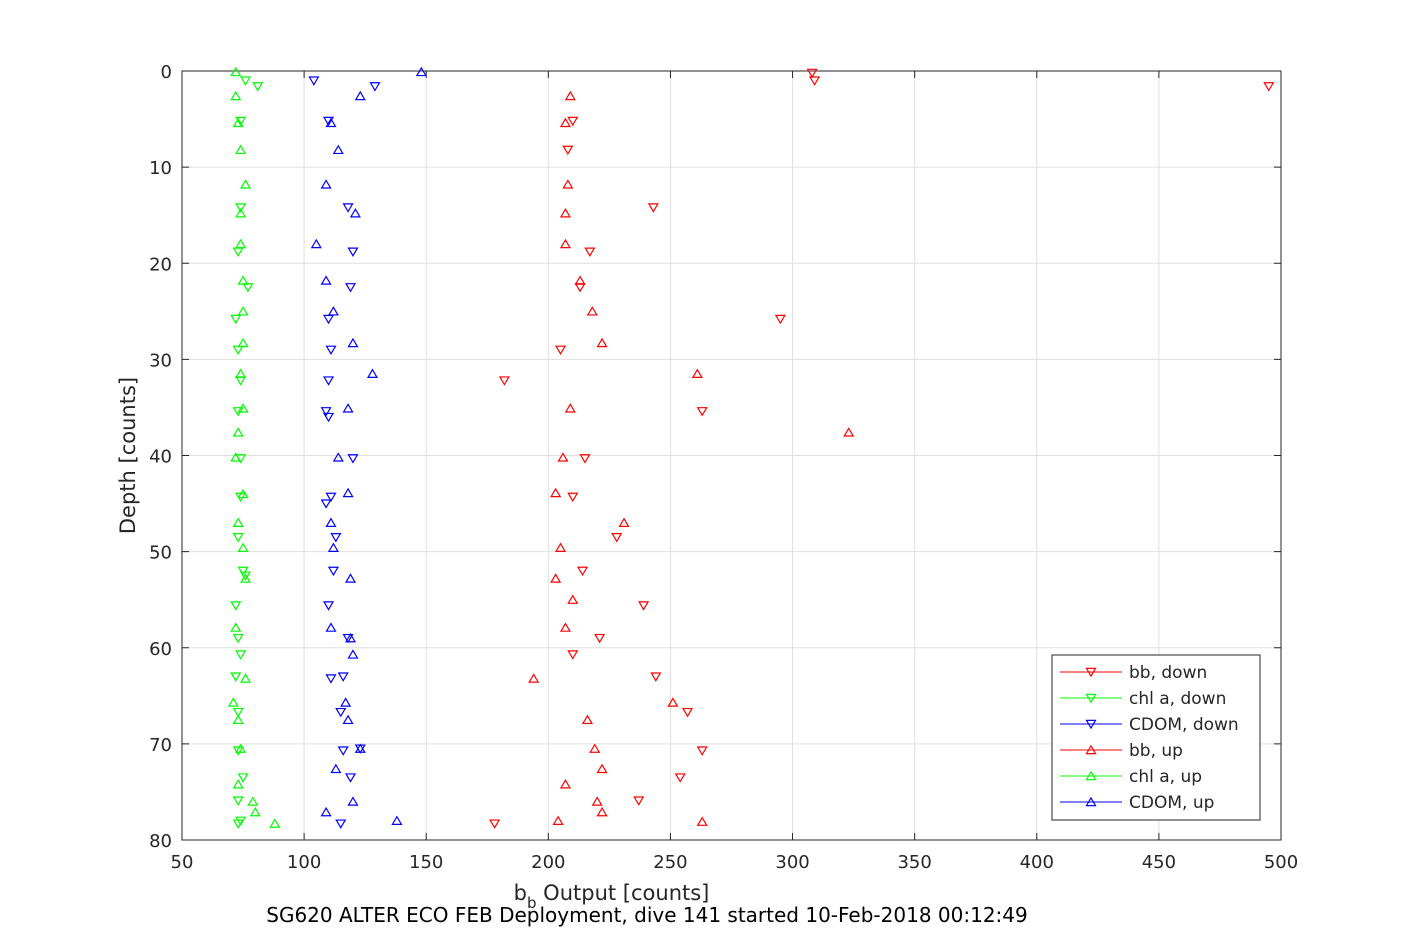 The height and width of the screenshot is (945, 1417). What do you see at coordinates (1165, 777) in the screenshot?
I see `legend-entry-label: chl a, up` at bounding box center [1165, 777].